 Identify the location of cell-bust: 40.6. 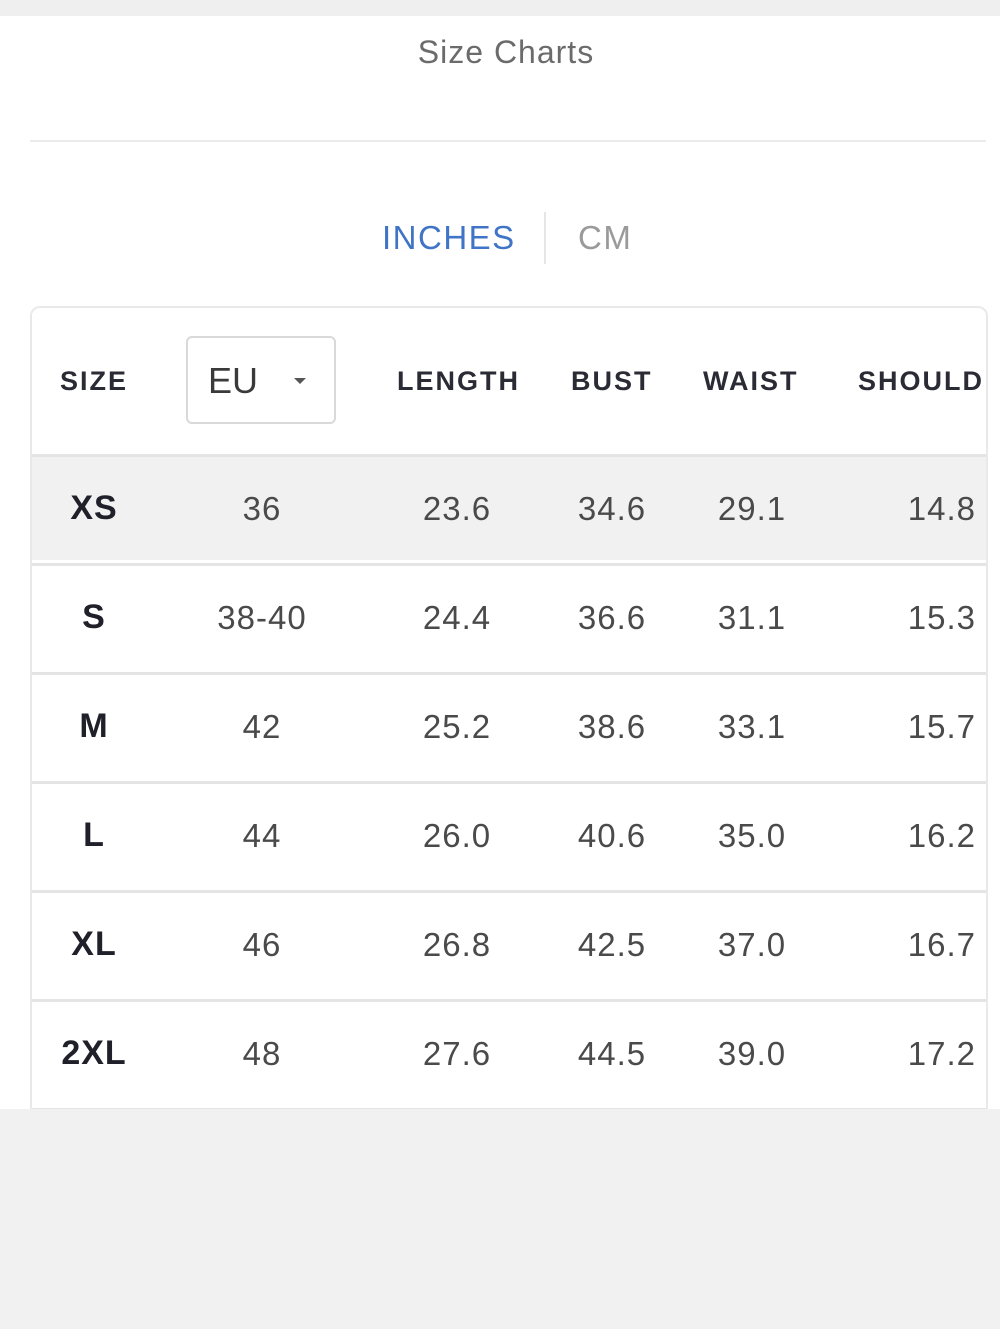
(612, 835).